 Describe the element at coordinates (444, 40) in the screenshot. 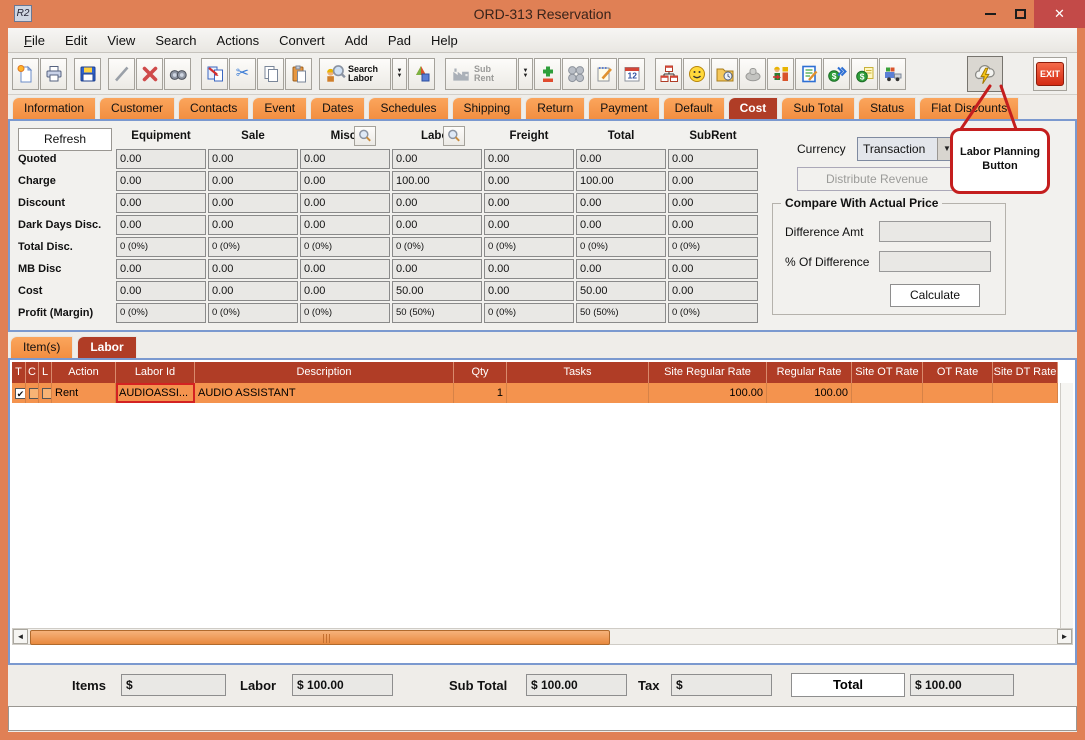

I see `menu-help: Help` at that location.